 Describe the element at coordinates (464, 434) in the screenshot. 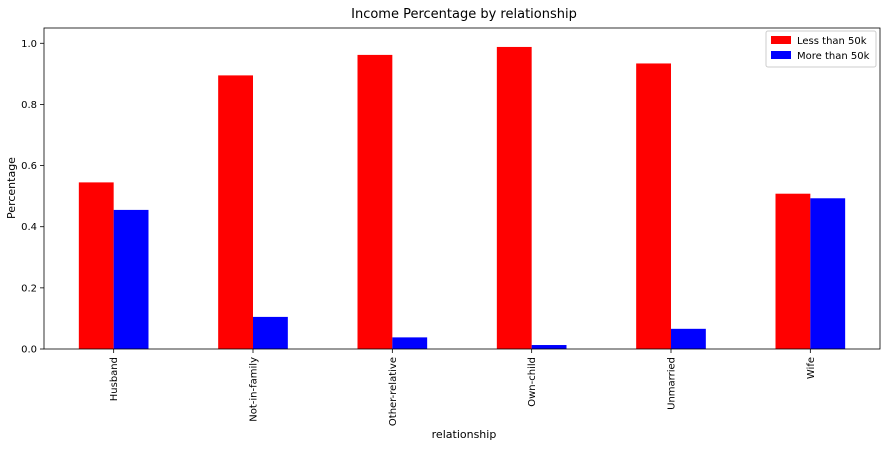

I see `x-axis-label: relationship` at that location.